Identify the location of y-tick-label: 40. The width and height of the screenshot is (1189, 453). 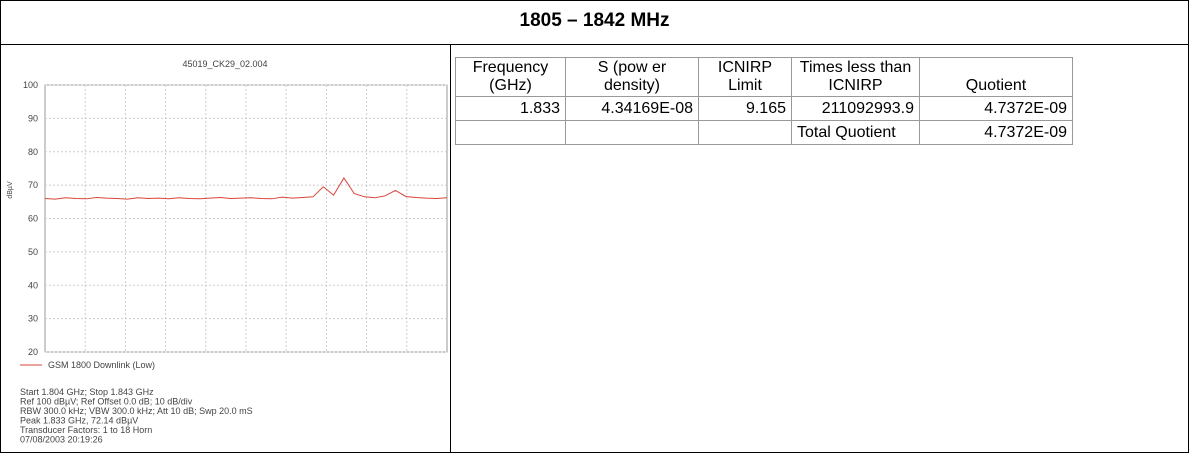
(33, 285).